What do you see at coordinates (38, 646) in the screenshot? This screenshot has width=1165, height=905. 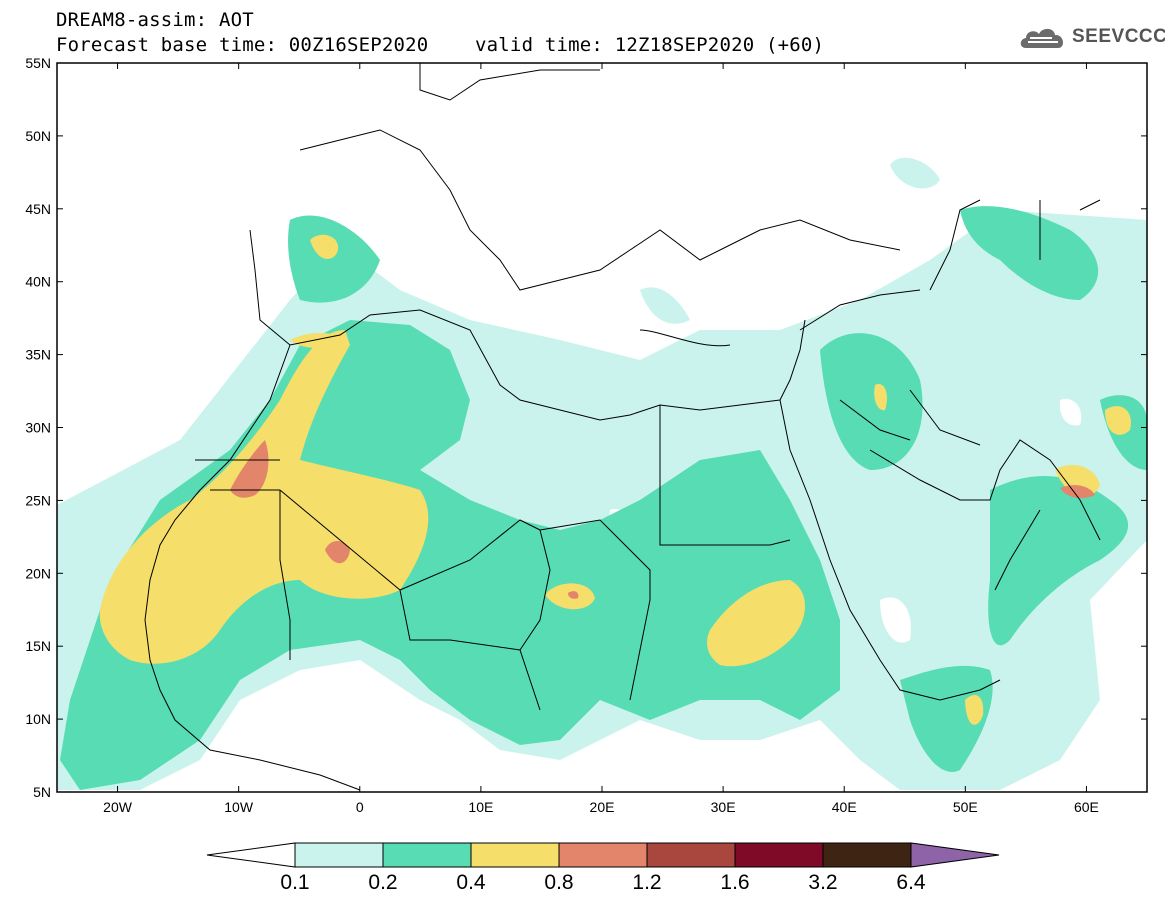 I see `lat-tick-label: 15N` at bounding box center [38, 646].